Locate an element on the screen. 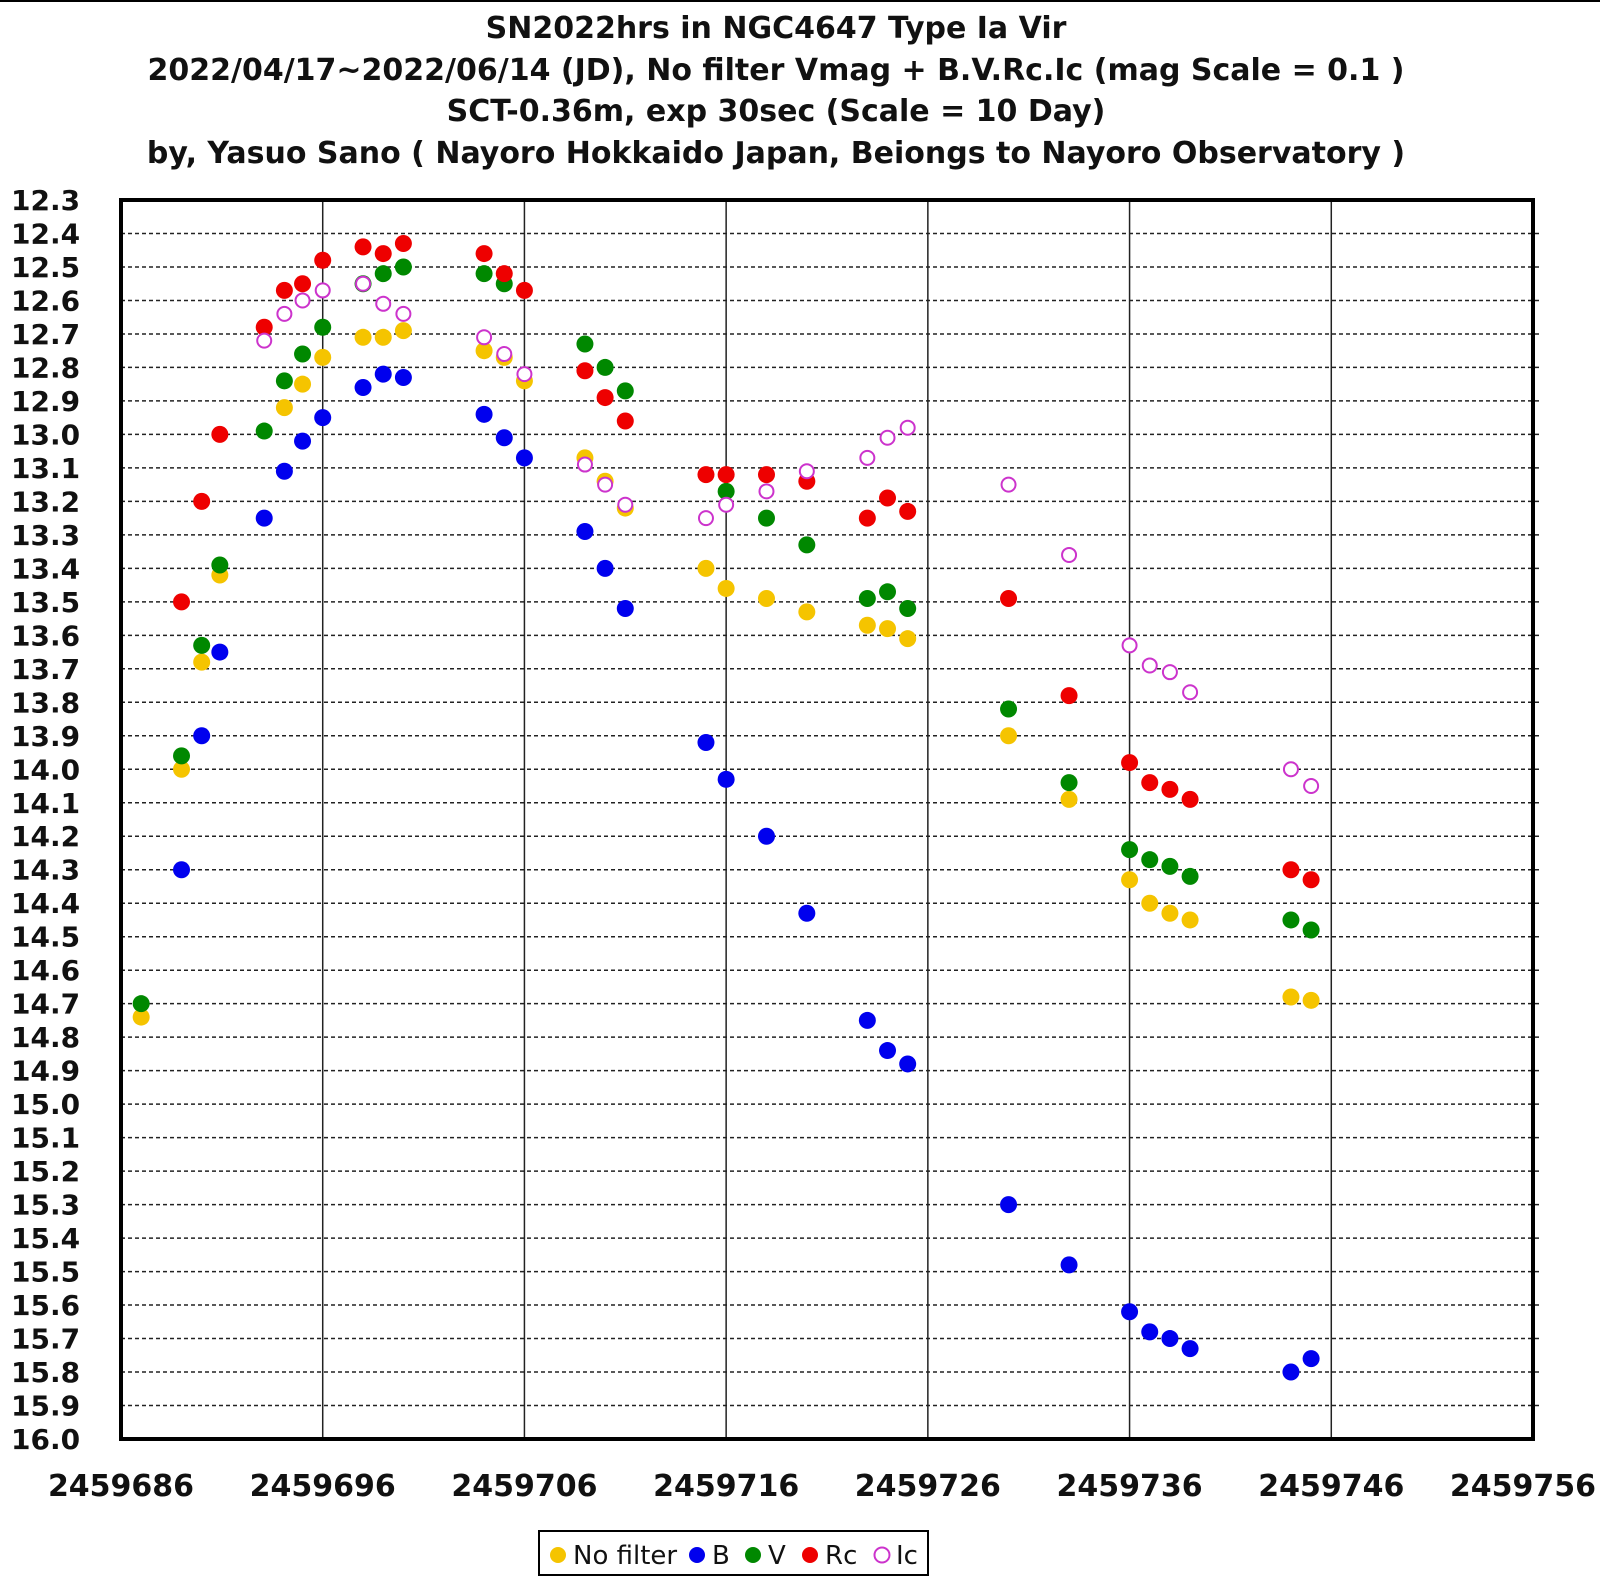 This screenshot has width=1600, height=1588. y-tick-label: 12.8 is located at coordinates (45, 367).